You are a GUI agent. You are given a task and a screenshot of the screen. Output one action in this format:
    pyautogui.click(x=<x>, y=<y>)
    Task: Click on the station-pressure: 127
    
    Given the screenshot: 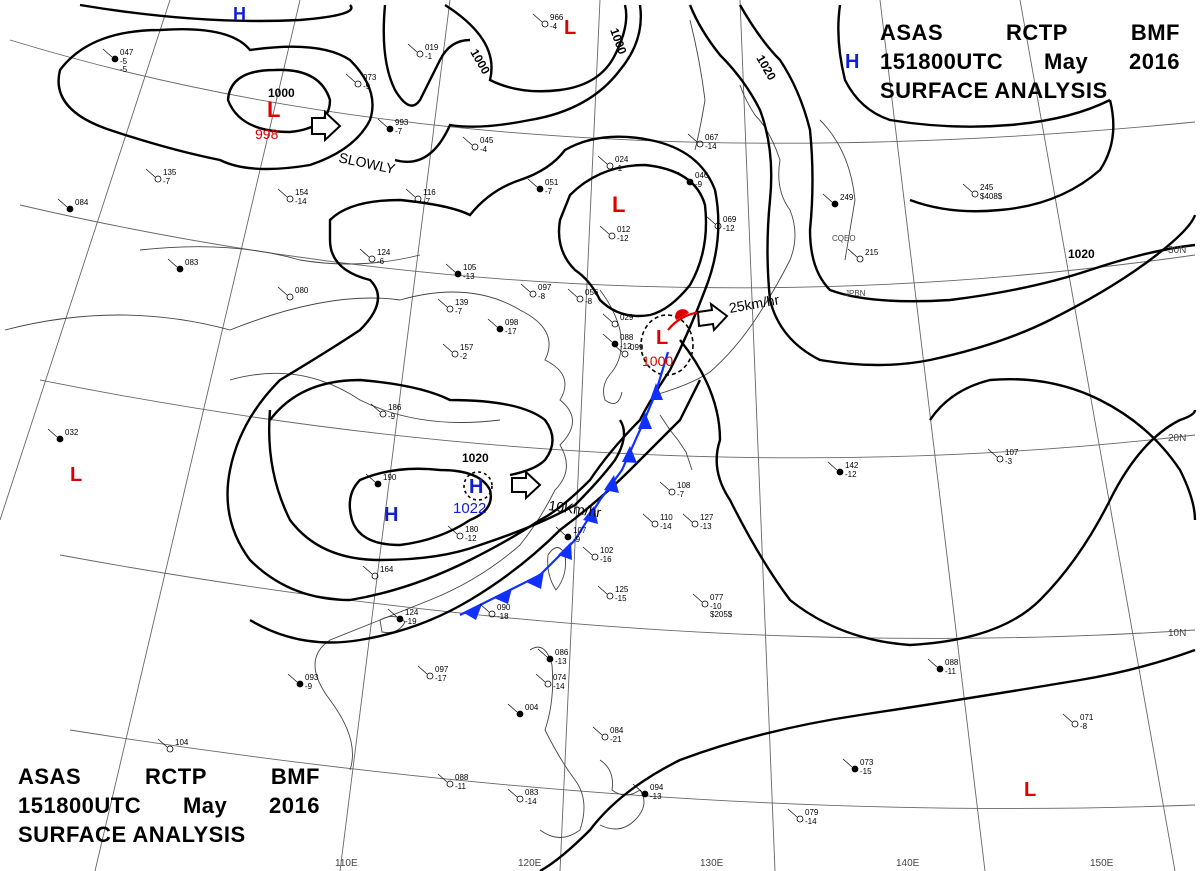 What is the action you would take?
    pyautogui.click(x=707, y=517)
    